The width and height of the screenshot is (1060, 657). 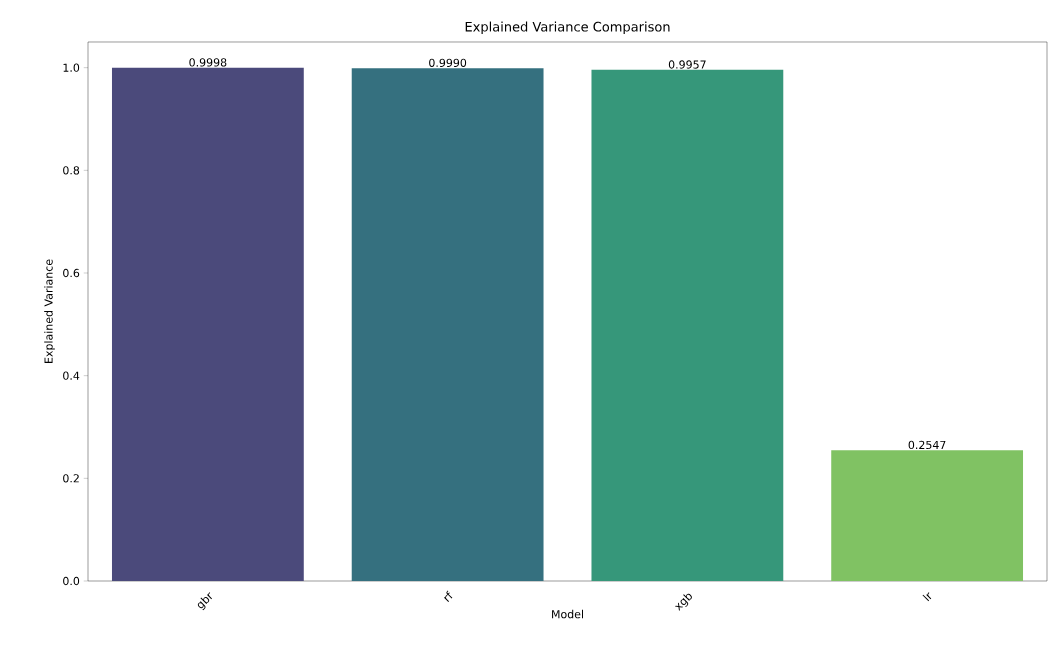 What do you see at coordinates (204, 601) in the screenshot?
I see `x-tick-label: gbr` at bounding box center [204, 601].